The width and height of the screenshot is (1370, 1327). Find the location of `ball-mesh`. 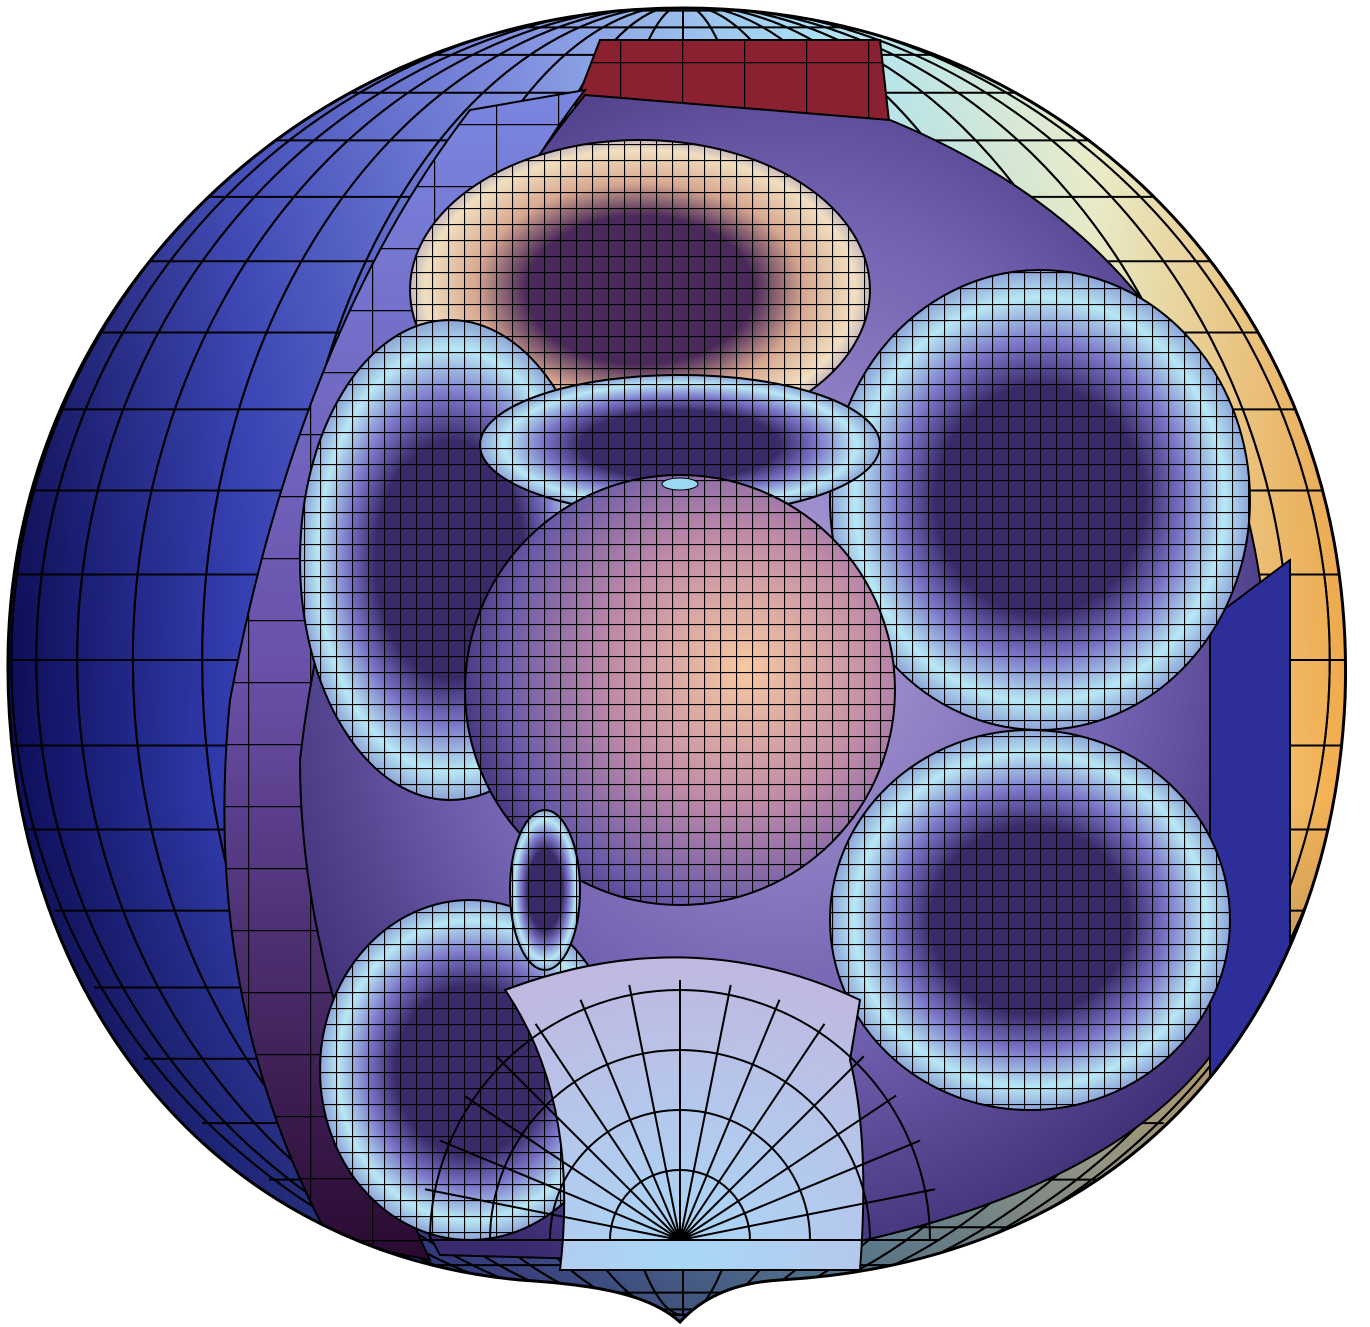

ball-mesh is located at coordinates (680, 690).